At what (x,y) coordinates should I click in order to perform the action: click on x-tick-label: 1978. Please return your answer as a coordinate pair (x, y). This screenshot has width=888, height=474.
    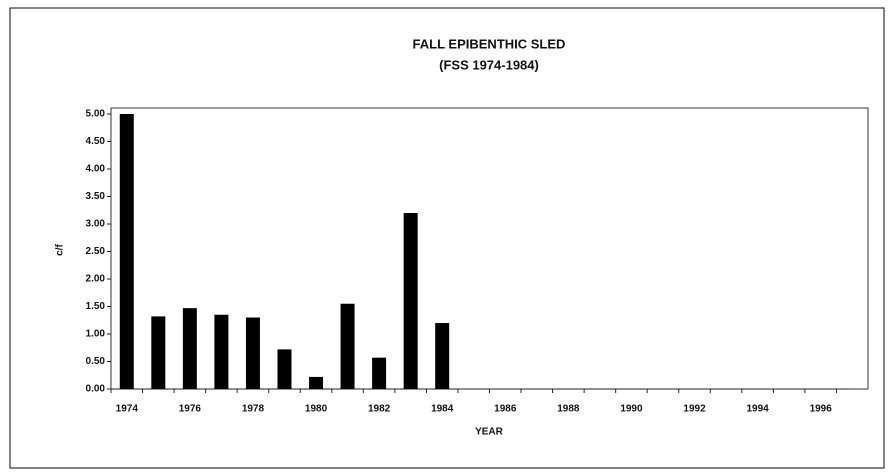
    Looking at the image, I should click on (253, 409).